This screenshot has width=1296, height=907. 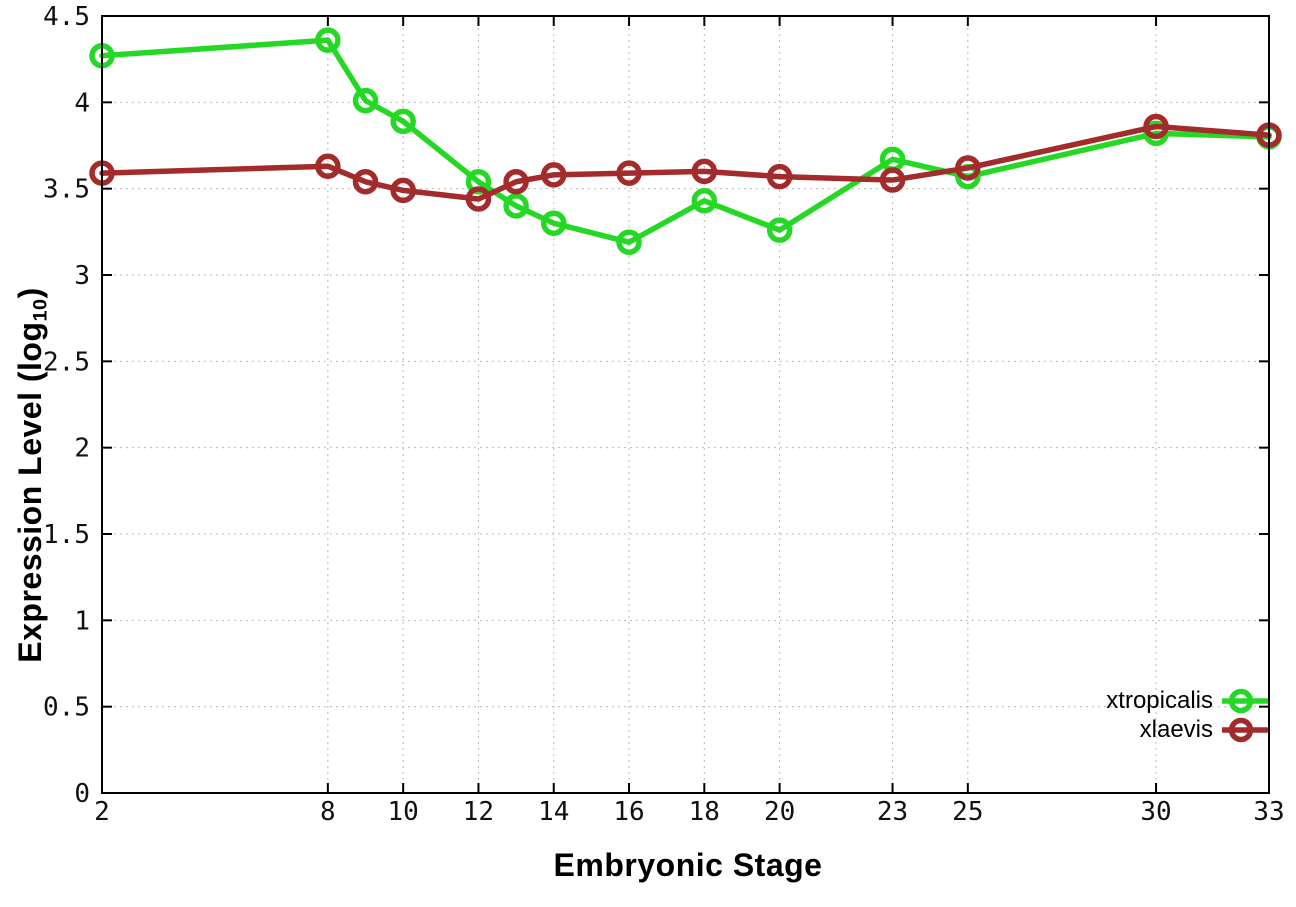 I want to click on legend-item-xtropicalis: xtropicalis, so click(x=1187, y=700).